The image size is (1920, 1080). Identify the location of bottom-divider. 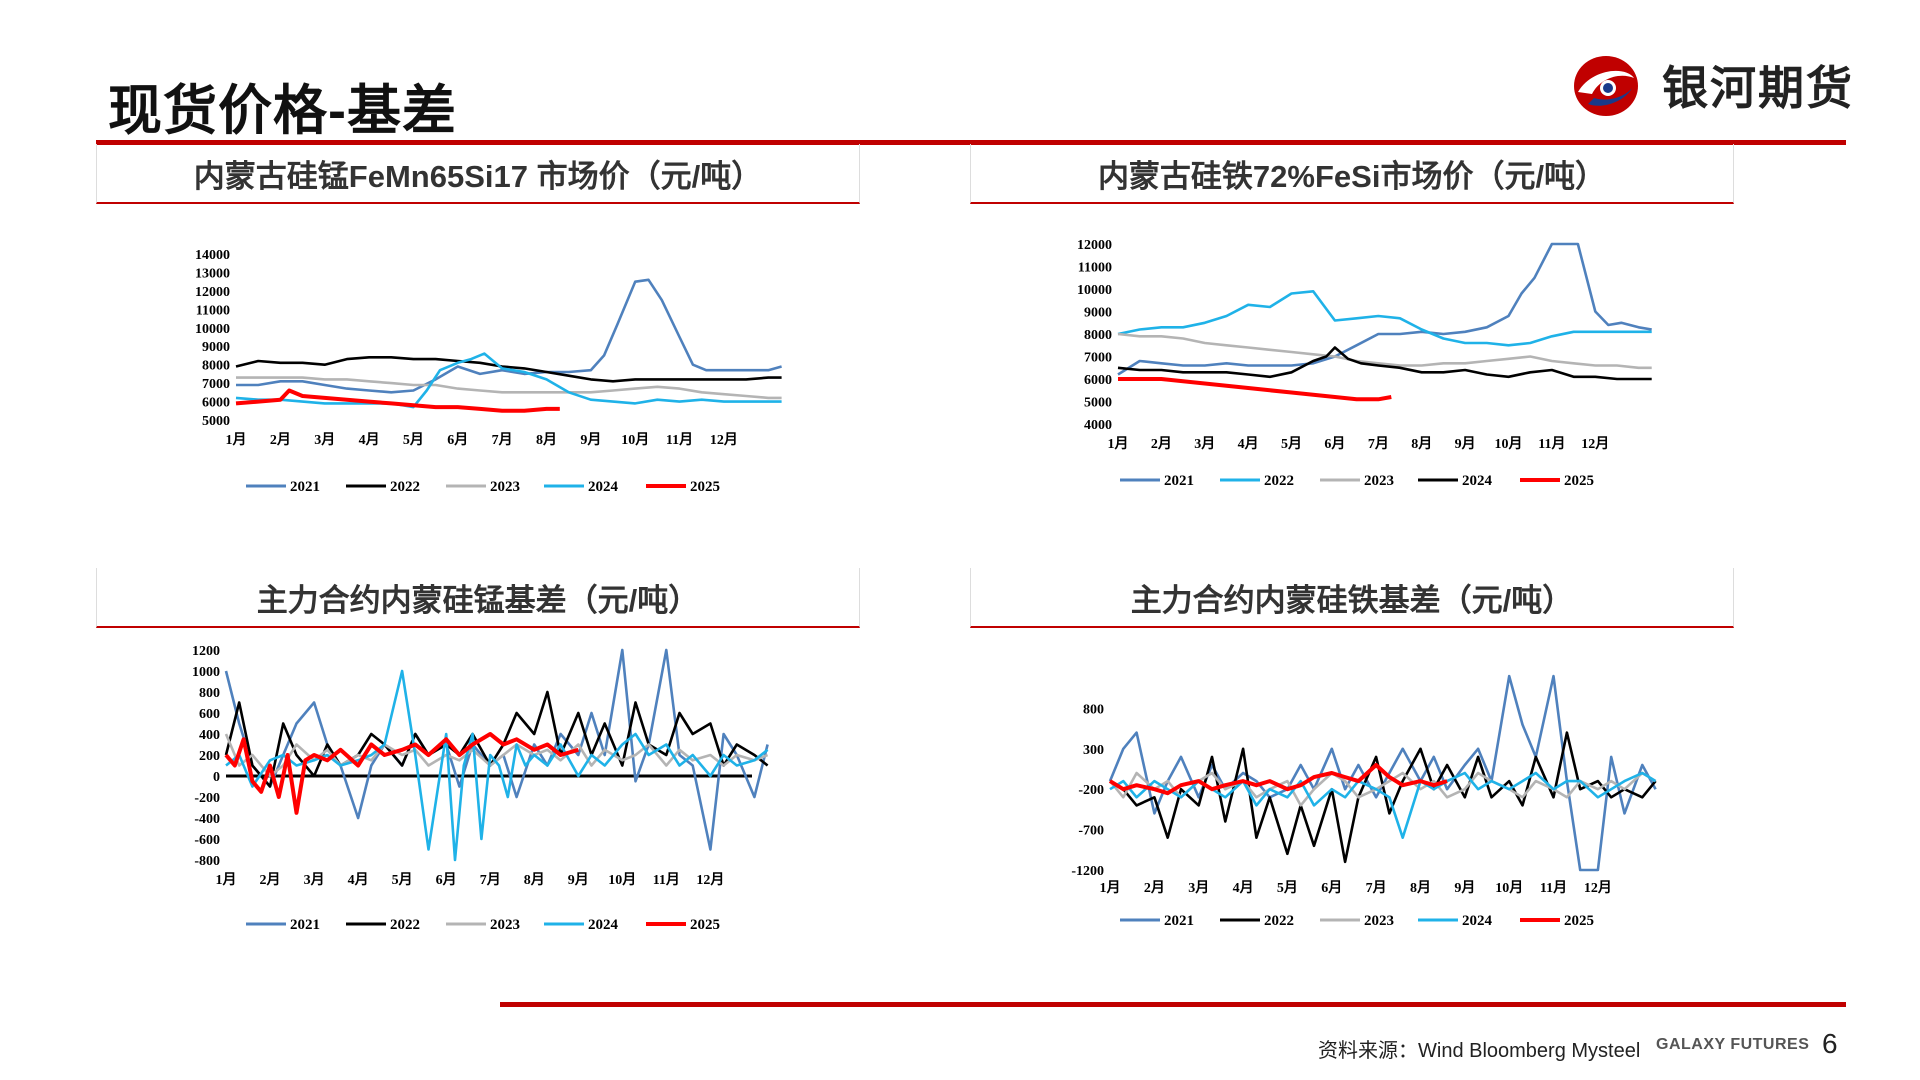
(1173, 1004).